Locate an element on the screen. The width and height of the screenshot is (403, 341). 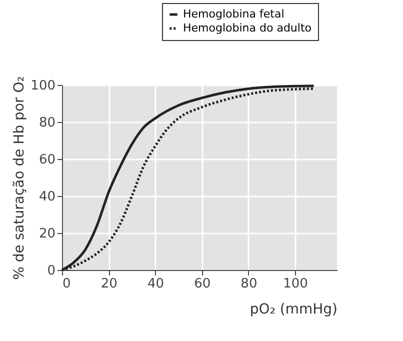
x-axis-title: pO₂ (mmHg) is located at coordinates (294, 310).